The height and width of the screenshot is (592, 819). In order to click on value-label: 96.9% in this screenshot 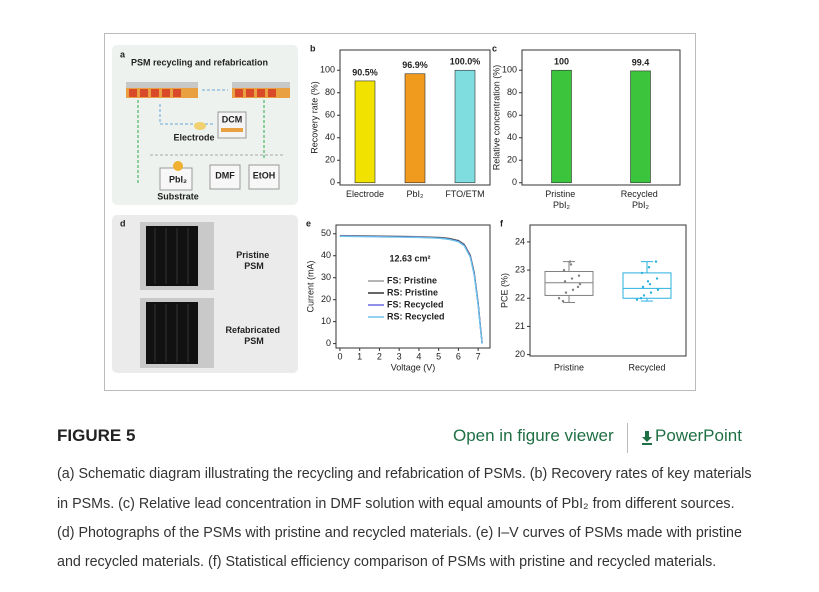, I will do `click(415, 65)`.